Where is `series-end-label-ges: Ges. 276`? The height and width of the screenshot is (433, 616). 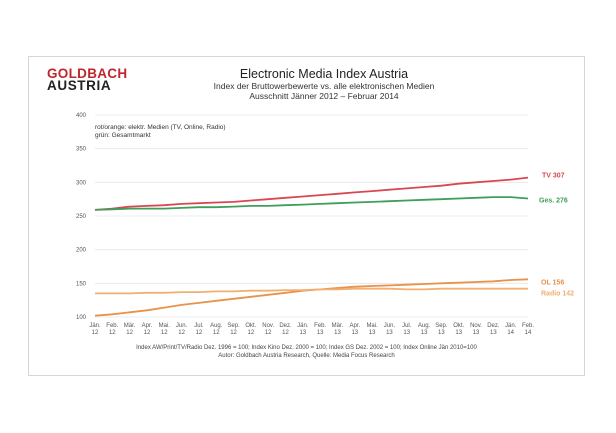
series-end-label-ges: Ges. 276 is located at coordinates (553, 200).